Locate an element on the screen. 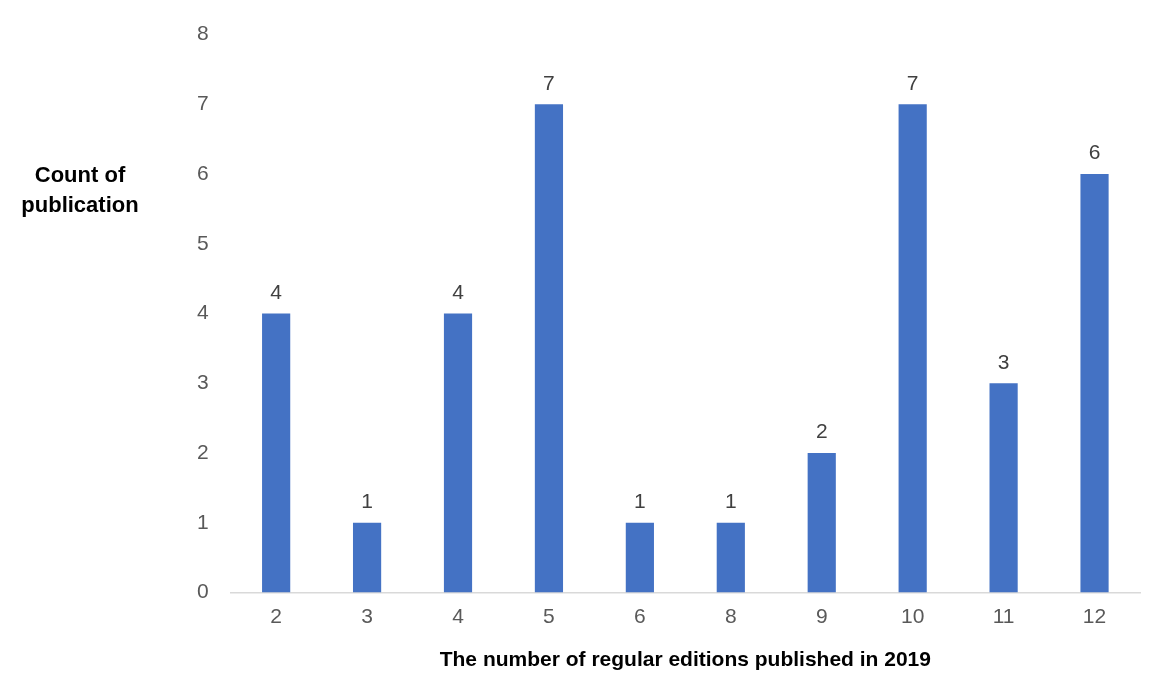  y-tick-label: 7 is located at coordinates (202, 103).